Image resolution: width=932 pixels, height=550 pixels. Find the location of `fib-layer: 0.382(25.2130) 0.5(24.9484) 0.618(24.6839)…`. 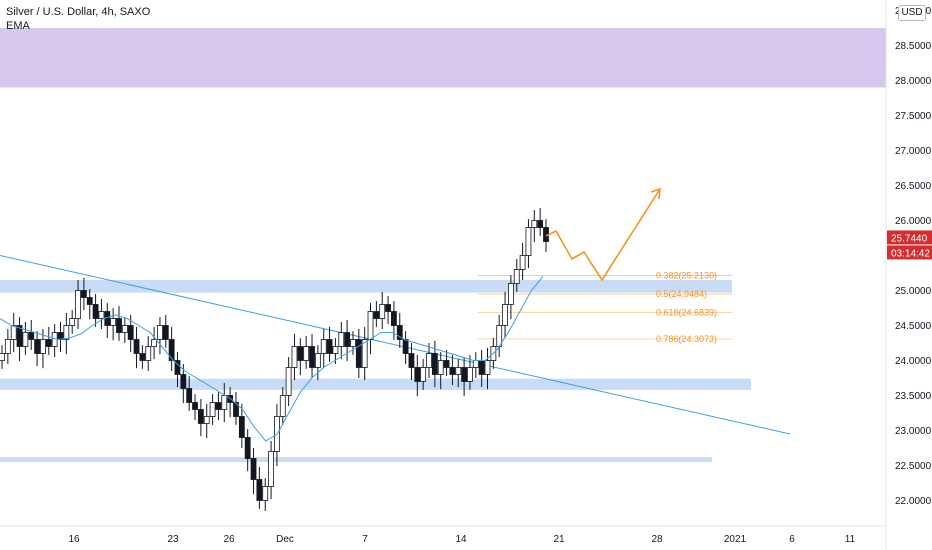

fib-layer: 0.382(25.2130) 0.5(24.9484) 0.618(24.6839)… is located at coordinates (605, 307).